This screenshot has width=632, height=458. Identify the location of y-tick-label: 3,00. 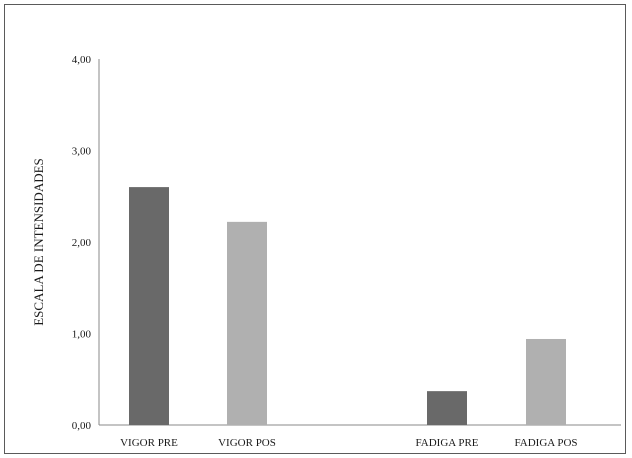
(82, 152).